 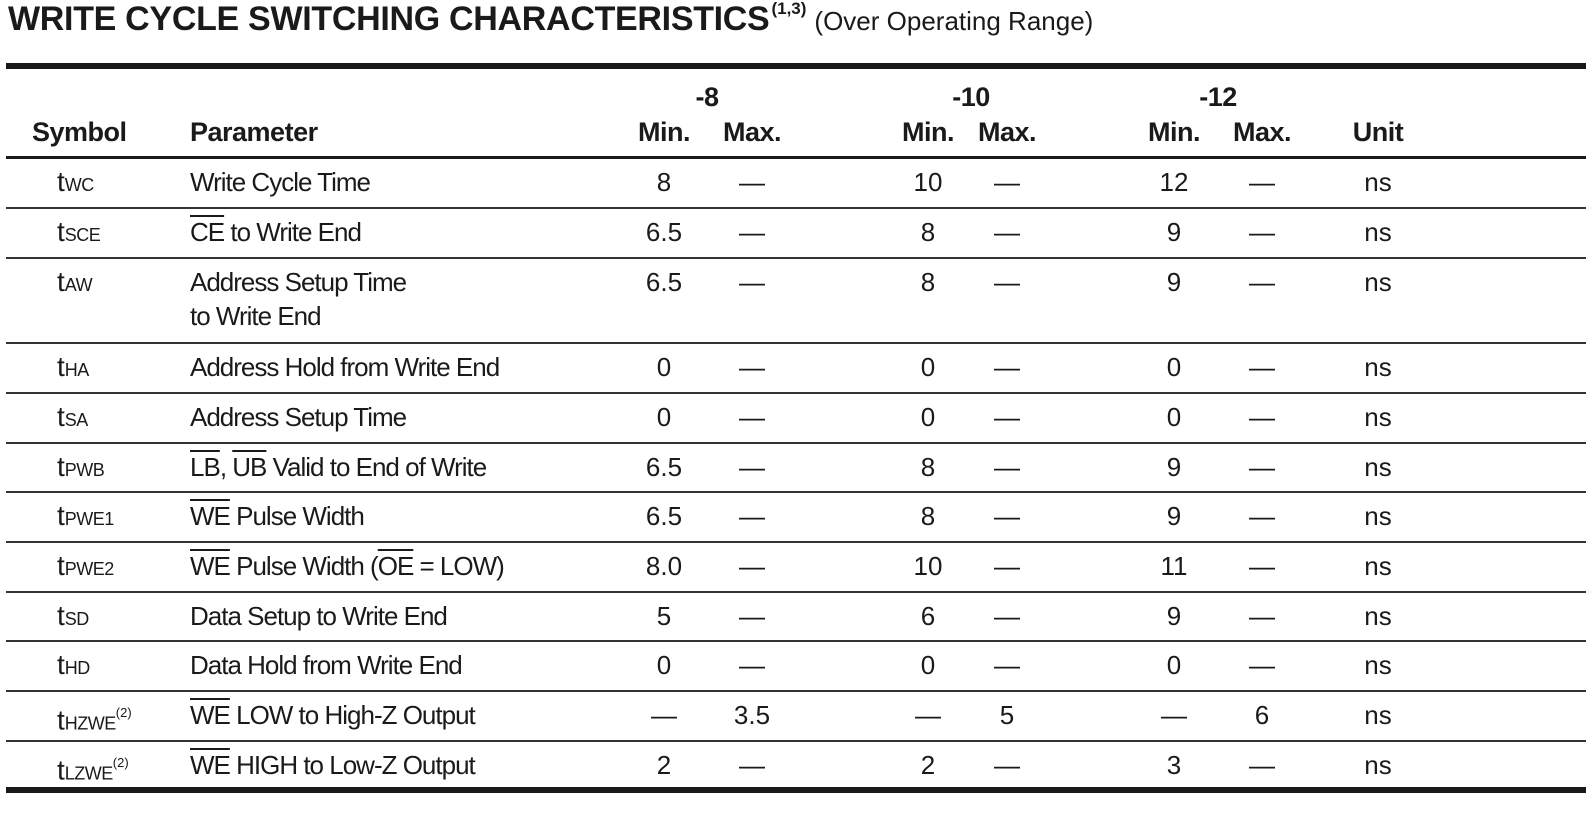 What do you see at coordinates (89, 519) in the screenshot?
I see `symbol-subscript: PWE1` at bounding box center [89, 519].